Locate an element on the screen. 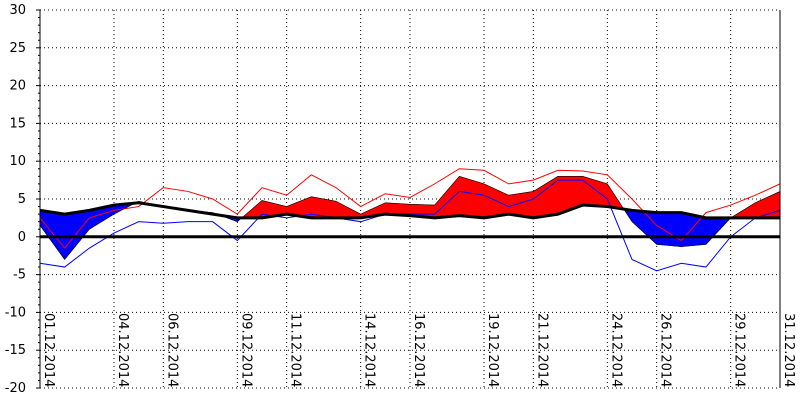 This screenshot has width=800, height=400. series-normal-line is located at coordinates (409, 210).